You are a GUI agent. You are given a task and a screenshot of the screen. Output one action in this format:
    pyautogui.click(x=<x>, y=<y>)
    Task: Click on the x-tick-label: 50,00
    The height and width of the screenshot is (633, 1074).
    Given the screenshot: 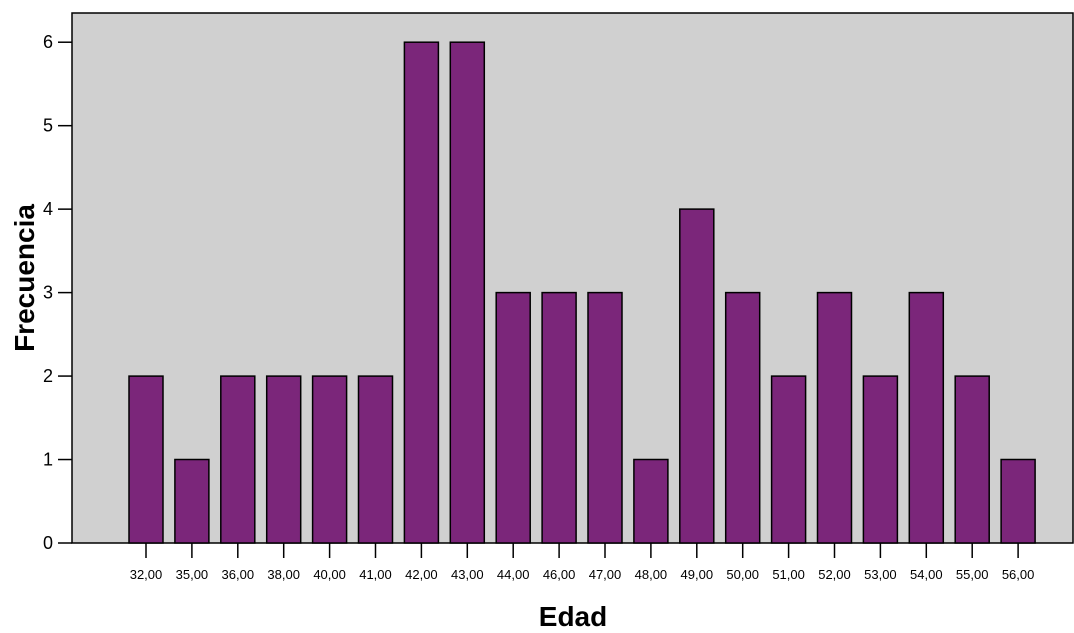 What is the action you would take?
    pyautogui.click(x=742, y=574)
    